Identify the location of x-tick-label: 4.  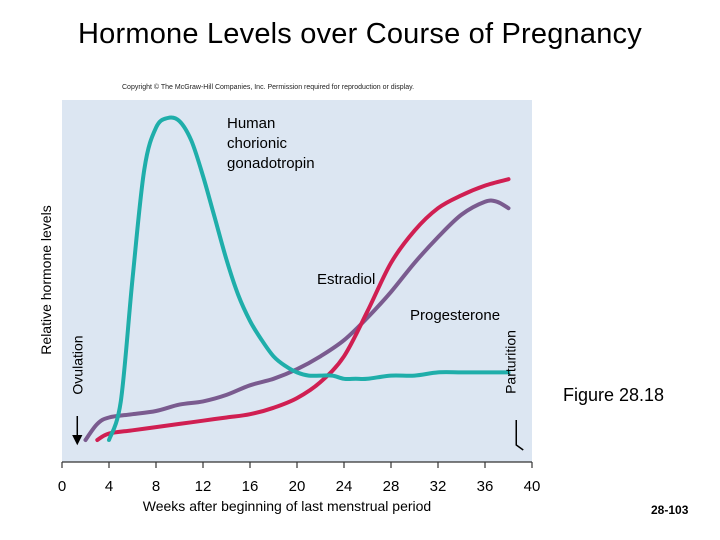
(109, 486).